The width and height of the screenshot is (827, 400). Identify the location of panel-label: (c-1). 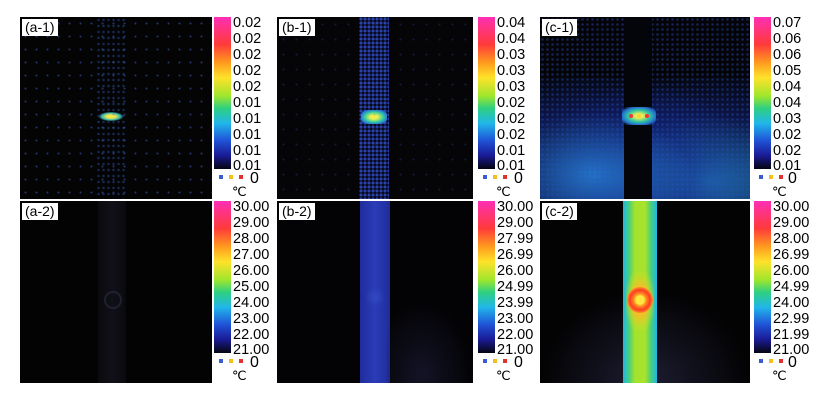
(559, 27).